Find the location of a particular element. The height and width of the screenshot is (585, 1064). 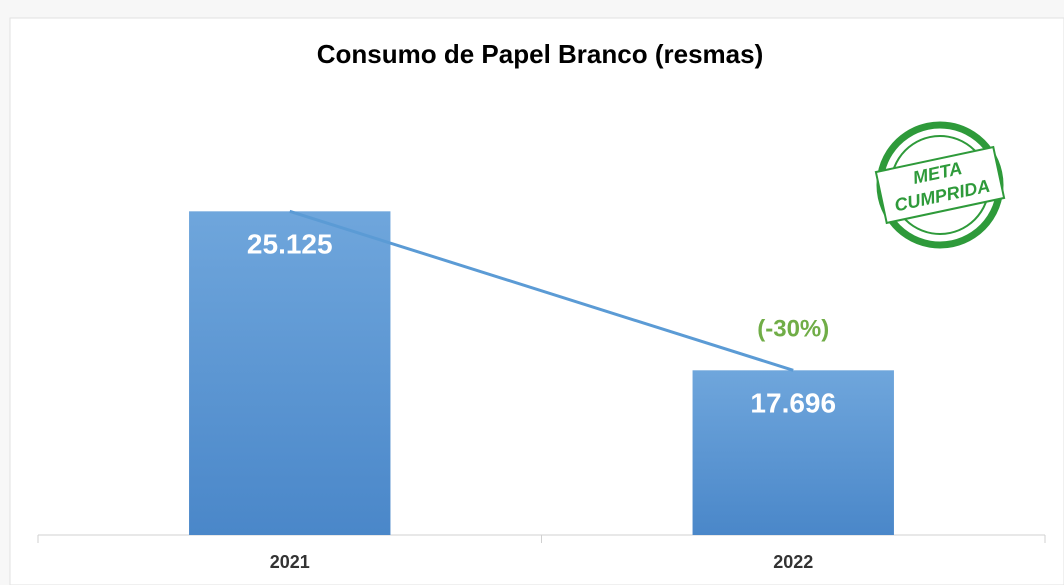

chart-title: Consumo de Papel Branco (resmas) is located at coordinates (540, 54).